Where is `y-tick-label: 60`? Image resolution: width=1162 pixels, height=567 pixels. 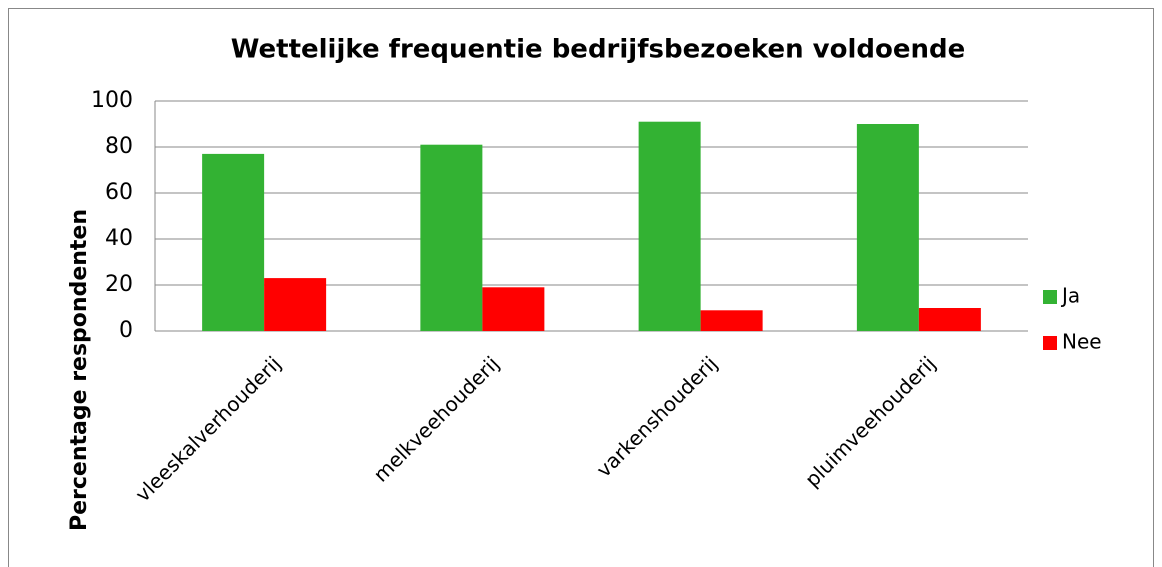 y-tick-label: 60 is located at coordinates (119, 192).